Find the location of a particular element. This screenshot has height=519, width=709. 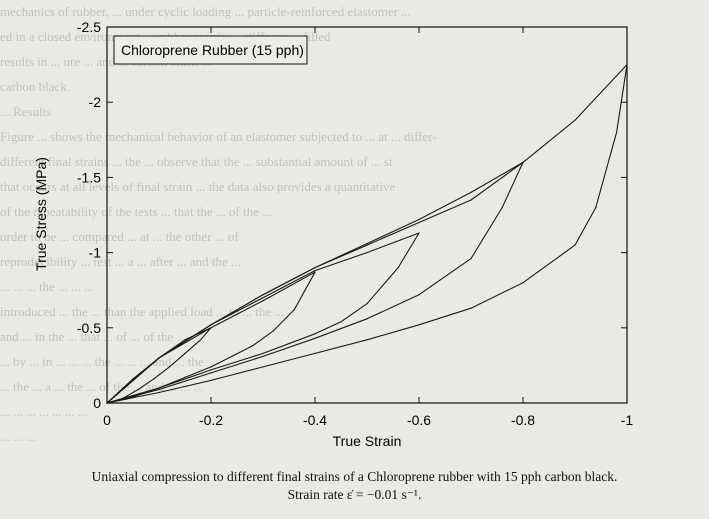

x-tick-label: -0.8 is located at coordinates (523, 420).